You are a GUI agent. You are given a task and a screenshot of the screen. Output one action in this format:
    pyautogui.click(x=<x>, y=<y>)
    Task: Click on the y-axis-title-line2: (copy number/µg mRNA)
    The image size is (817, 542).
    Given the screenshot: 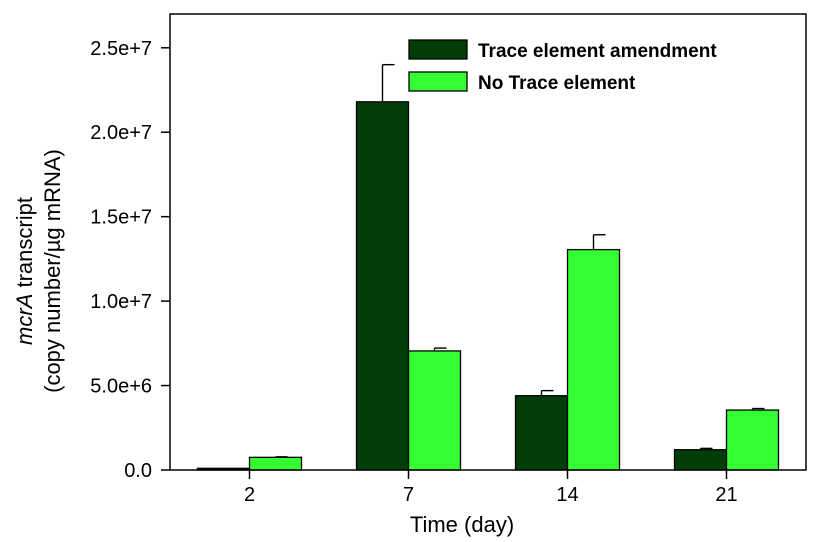 What is the action you would take?
    pyautogui.click(x=52, y=271)
    